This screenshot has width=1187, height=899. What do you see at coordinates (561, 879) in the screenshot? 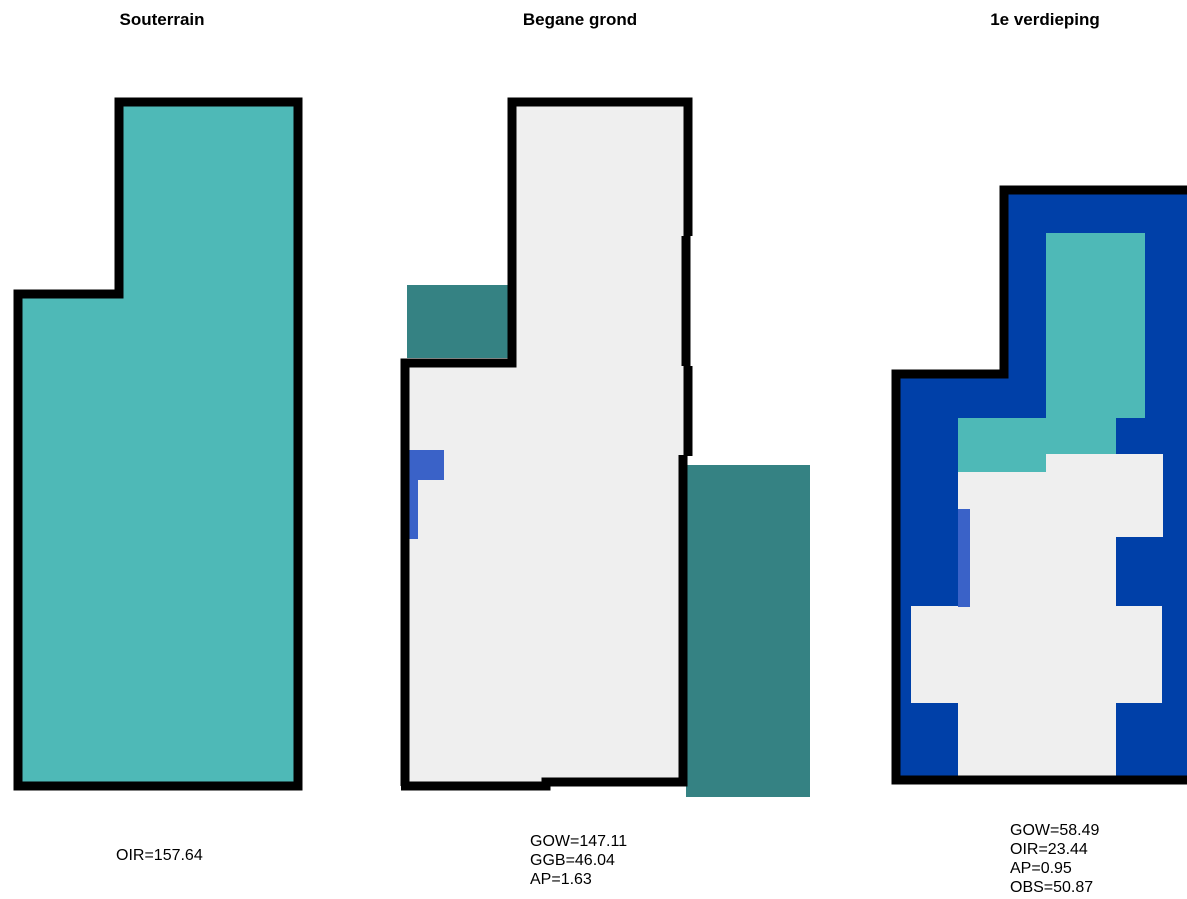
I see `stat-line: AP=1.63` at bounding box center [561, 879].